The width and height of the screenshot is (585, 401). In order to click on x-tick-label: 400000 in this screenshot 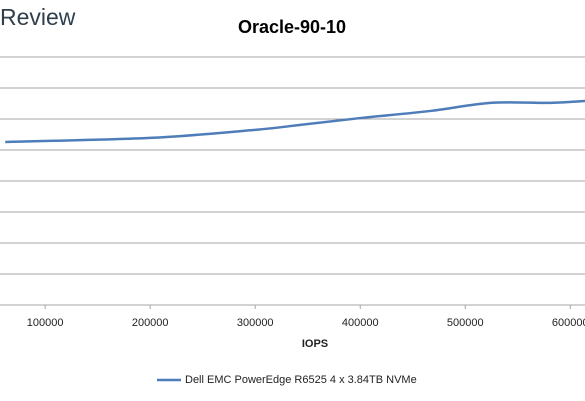, I will do `click(360, 323)`.